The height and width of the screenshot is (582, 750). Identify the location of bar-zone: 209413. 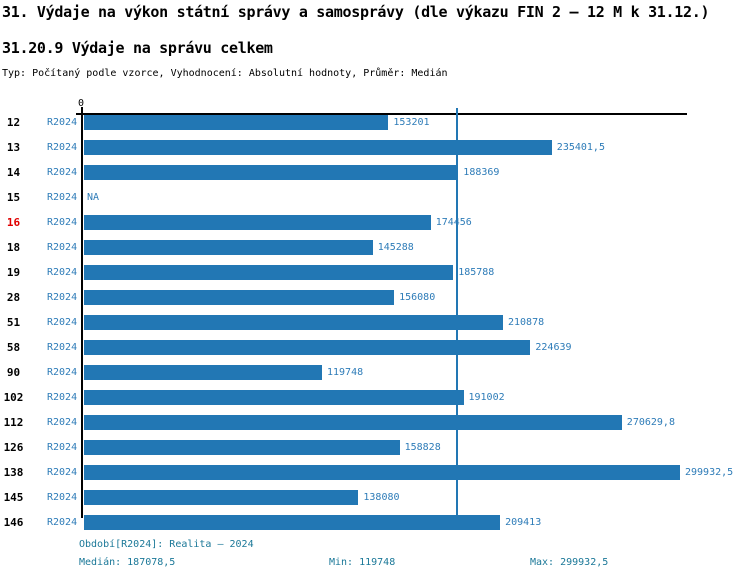
(416, 522).